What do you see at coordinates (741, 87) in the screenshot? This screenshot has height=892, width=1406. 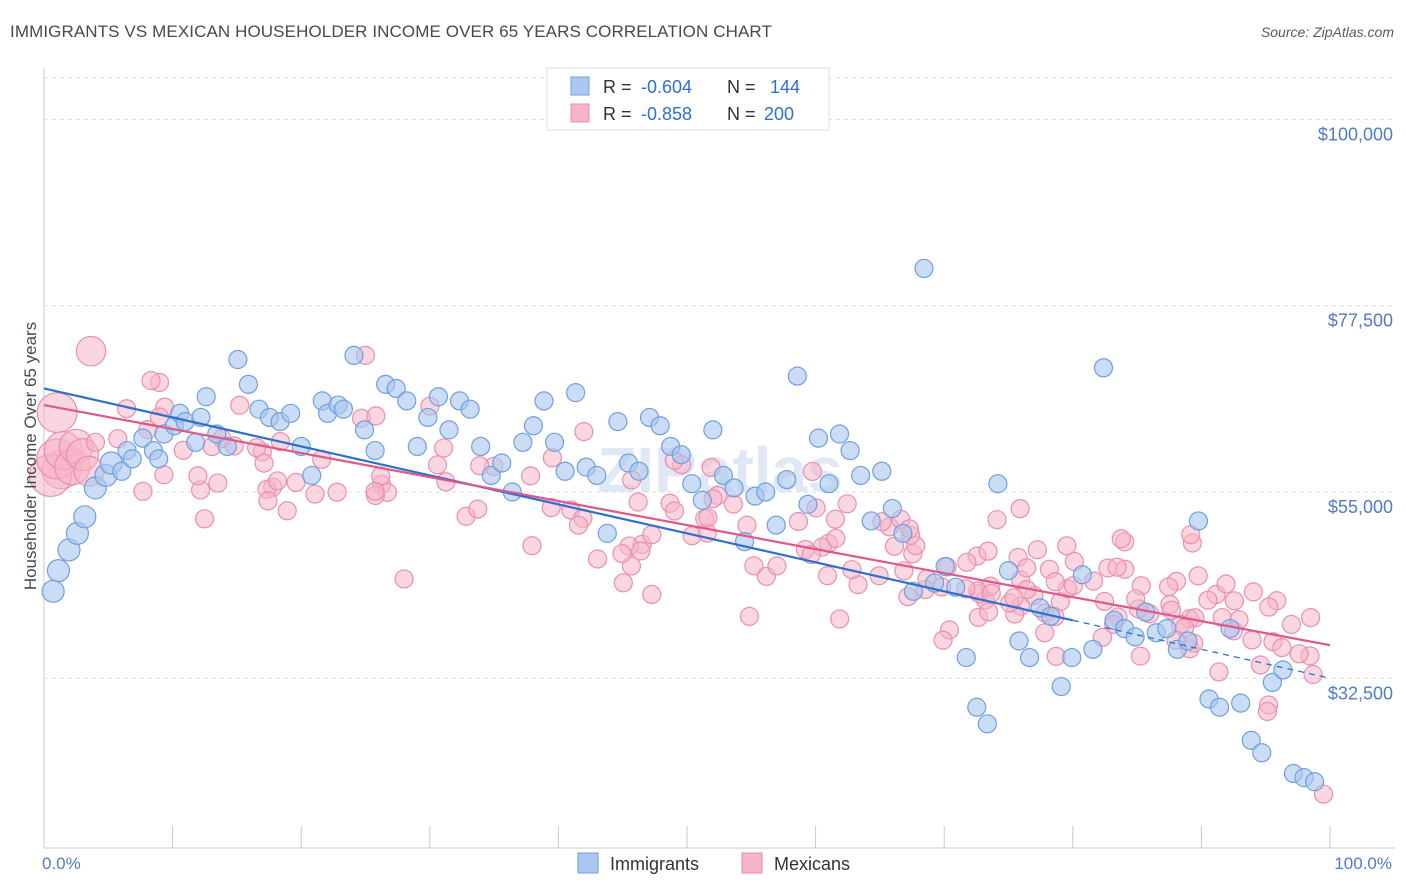 I see `legend-n-label-immigrants: N =` at bounding box center [741, 87].